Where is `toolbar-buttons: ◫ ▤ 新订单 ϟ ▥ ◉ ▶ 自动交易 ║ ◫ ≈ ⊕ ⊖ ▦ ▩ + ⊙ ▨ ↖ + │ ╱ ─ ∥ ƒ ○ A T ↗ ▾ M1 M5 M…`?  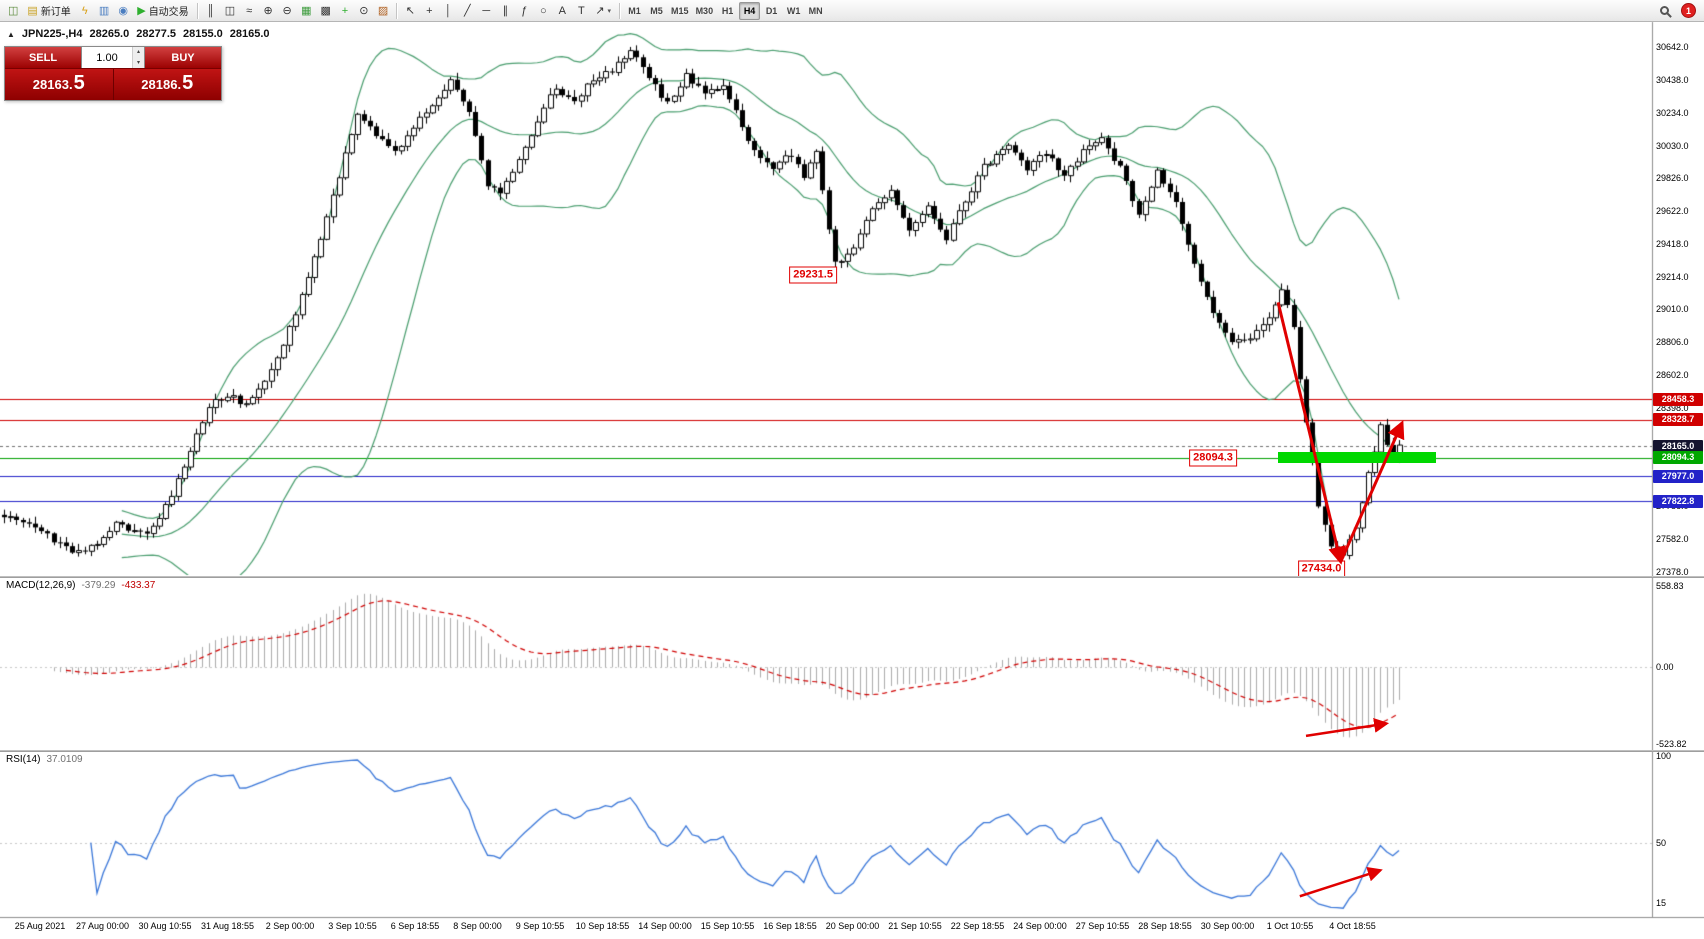 toolbar-buttons: ◫ ▤ 新订单 ϟ ▥ ◉ ▶ 自动交易 ║ ◫ ≈ ⊕ ⊖ ▦ ▩ + ⊙ ▨ ↖ + │ ╱ ─ ∥ ƒ ○ A T ↗ ▾ M1 M5 M… is located at coordinates (415, 10).